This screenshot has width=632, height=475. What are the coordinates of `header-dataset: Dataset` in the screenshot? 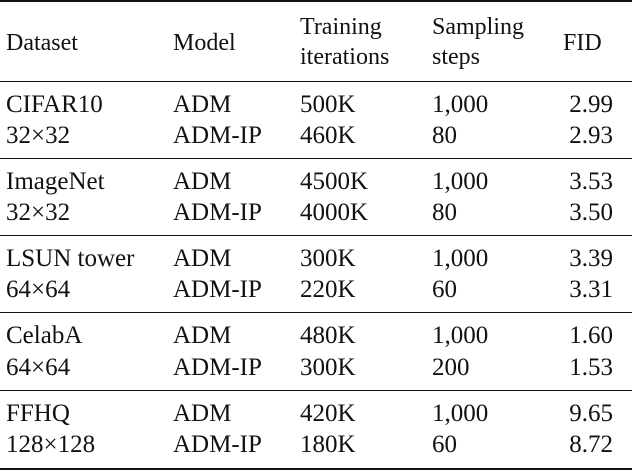 It's located at (42, 43).